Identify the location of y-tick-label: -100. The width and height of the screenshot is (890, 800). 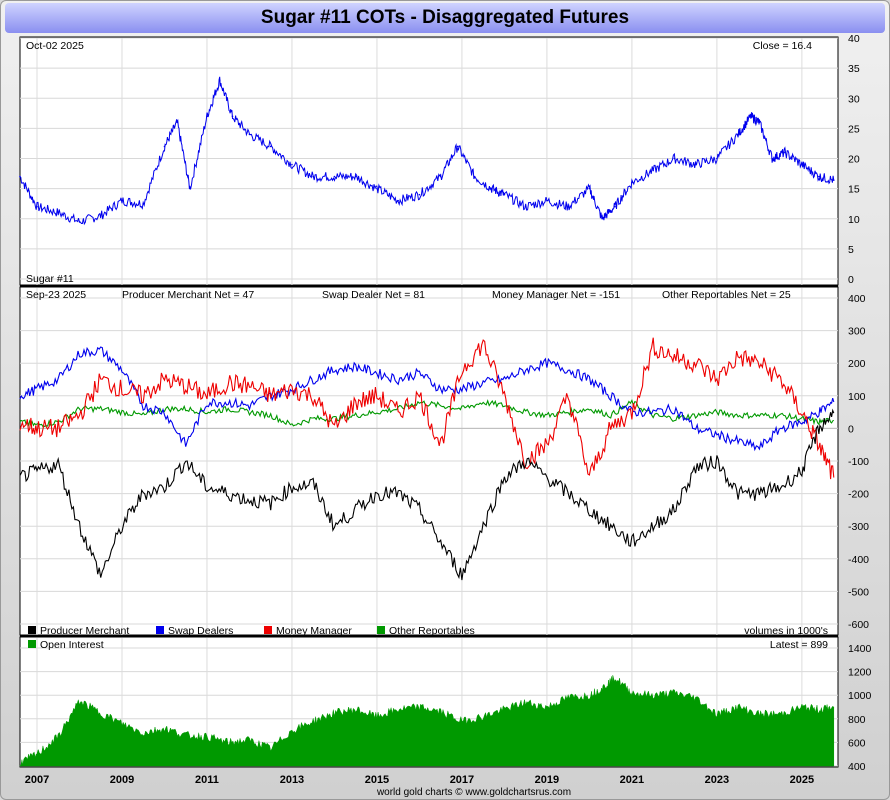
(858, 462).